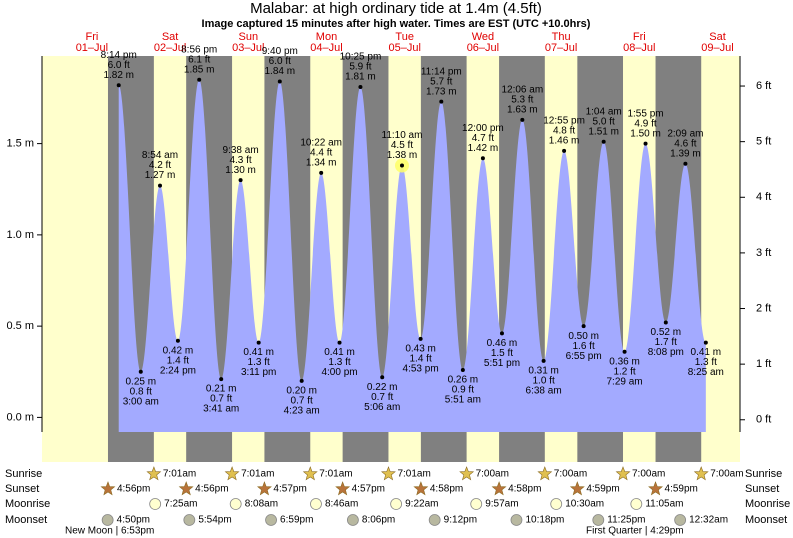  What do you see at coordinates (258, 372) in the screenshot?
I see `tide-label: 3:11 pm` at bounding box center [258, 372].